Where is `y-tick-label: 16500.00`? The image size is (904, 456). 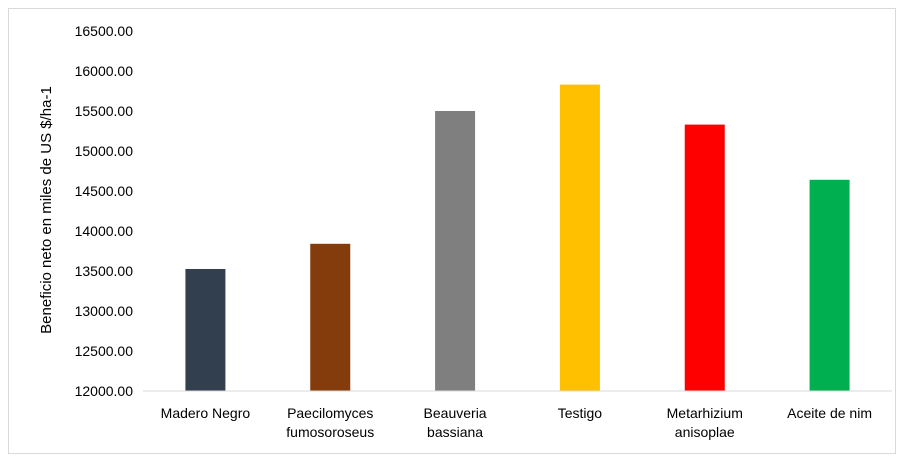
y-tick-label: 16500.00 is located at coordinates (104, 31).